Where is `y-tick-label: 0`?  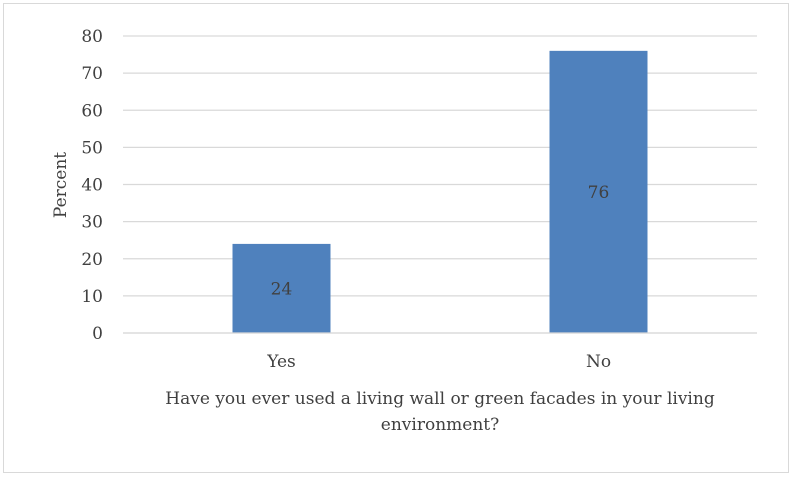
y-tick-label: 0 is located at coordinates (97, 334).